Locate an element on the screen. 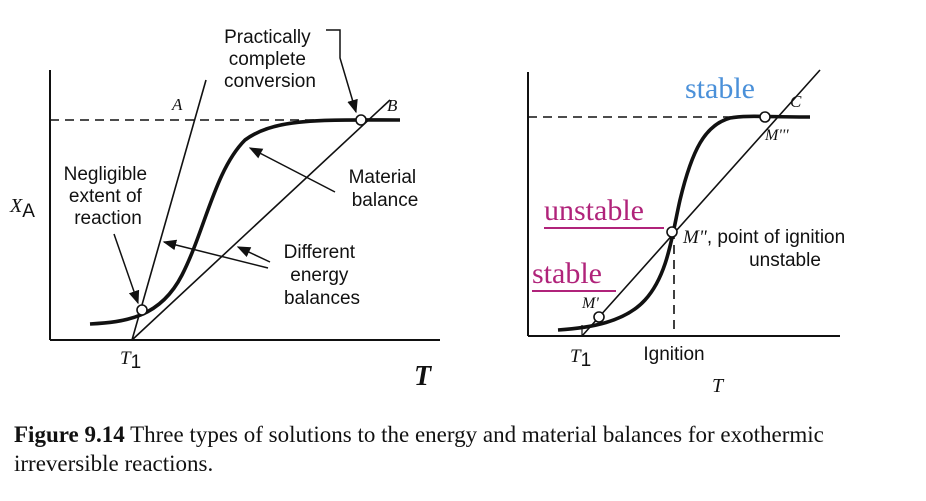 The height and width of the screenshot is (501, 926). point-m-triple-prime is located at coordinates (765, 117).